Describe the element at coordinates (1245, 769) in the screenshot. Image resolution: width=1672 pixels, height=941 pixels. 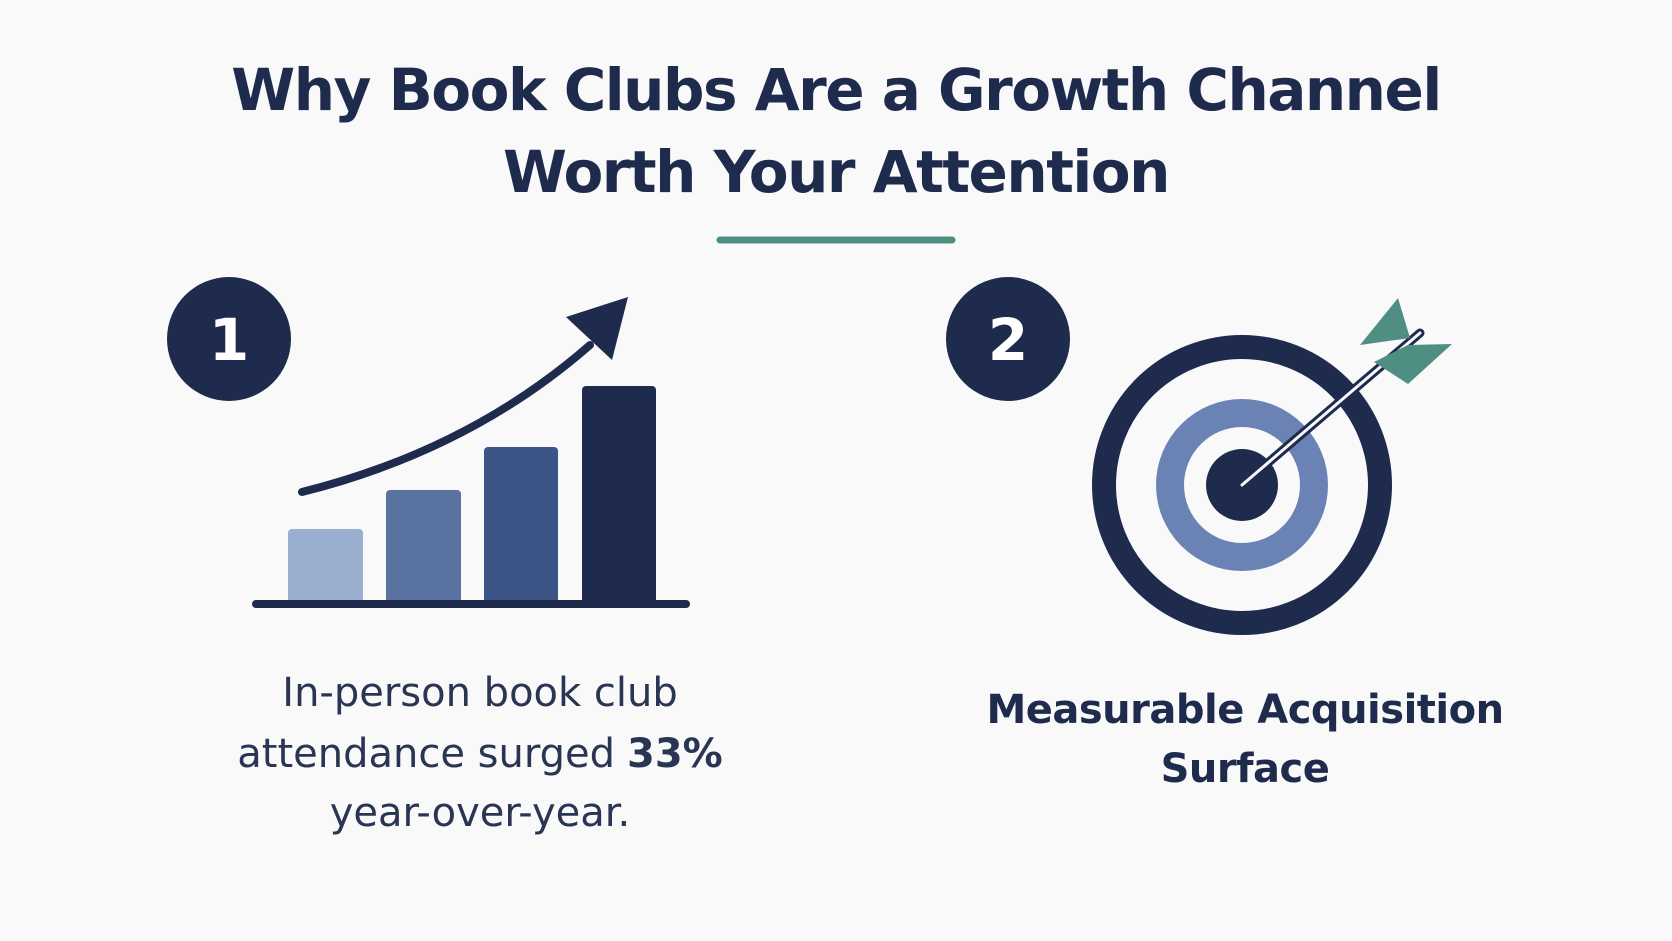
I see `item-label: Surface` at that location.